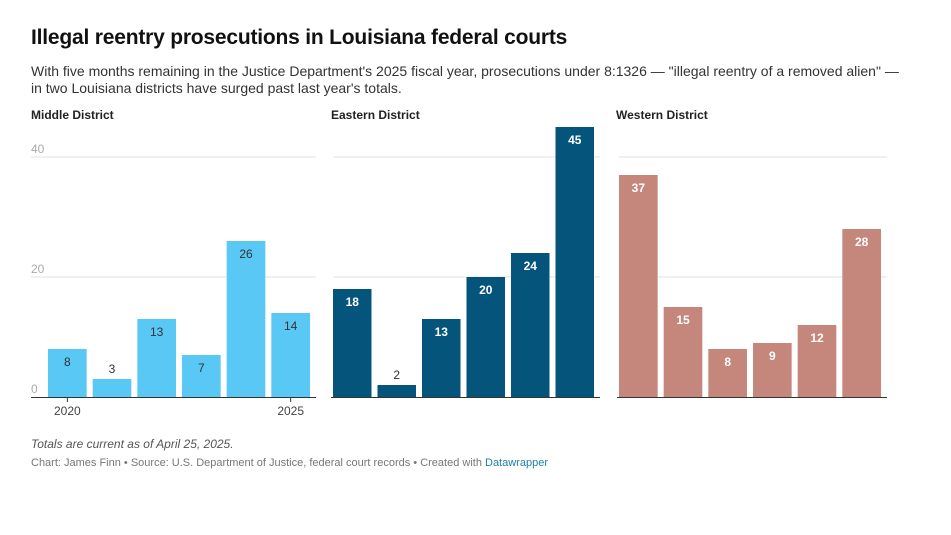  What do you see at coordinates (683, 320) in the screenshot?
I see `bar-value-label: 15` at bounding box center [683, 320].